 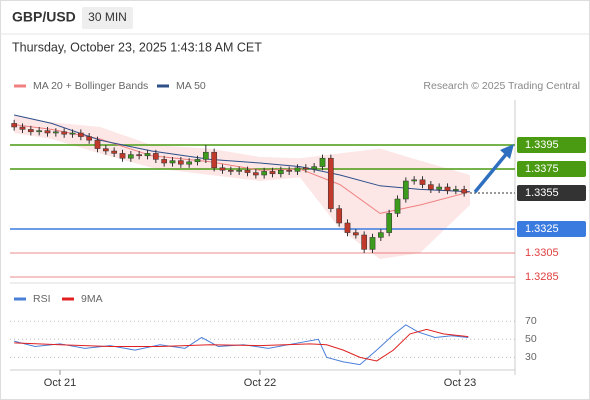 What do you see at coordinates (531, 357) in the screenshot?
I see `y-tick-label: 30` at bounding box center [531, 357].